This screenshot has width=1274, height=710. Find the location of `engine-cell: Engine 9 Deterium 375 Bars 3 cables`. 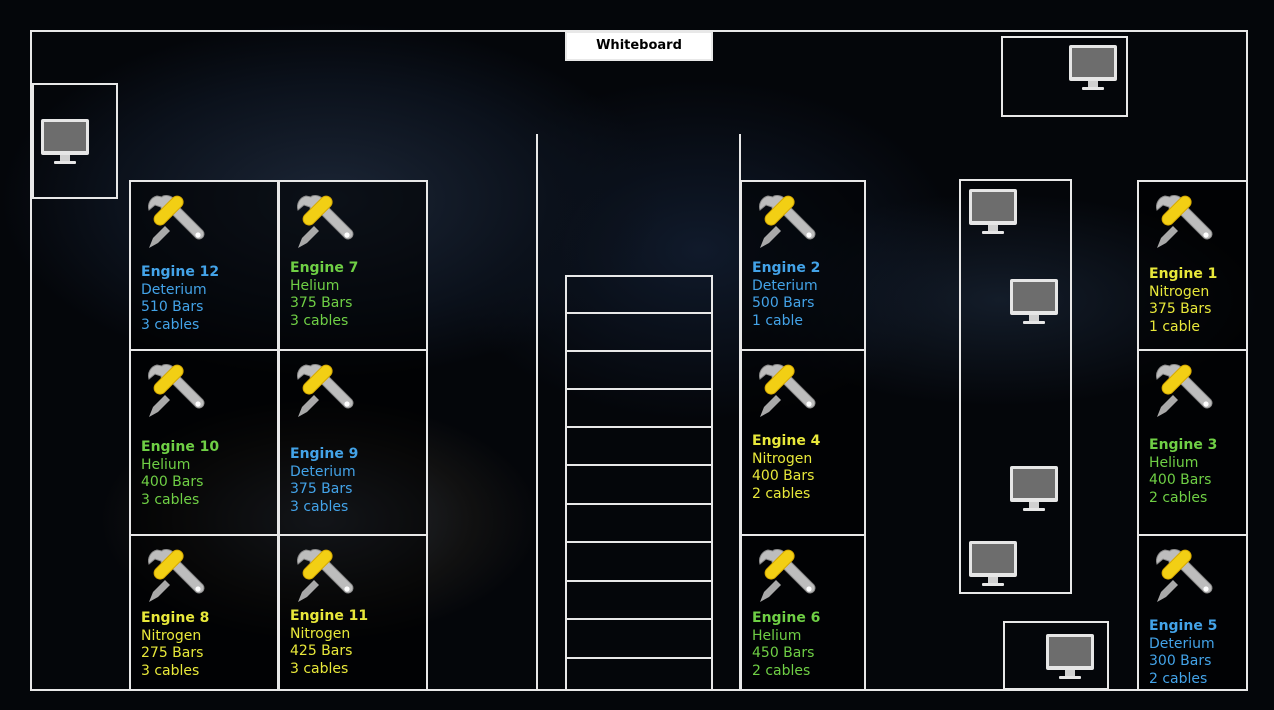

engine-cell: Engine 9 Deterium 375 Bars 3 cables is located at coordinates (353, 442).